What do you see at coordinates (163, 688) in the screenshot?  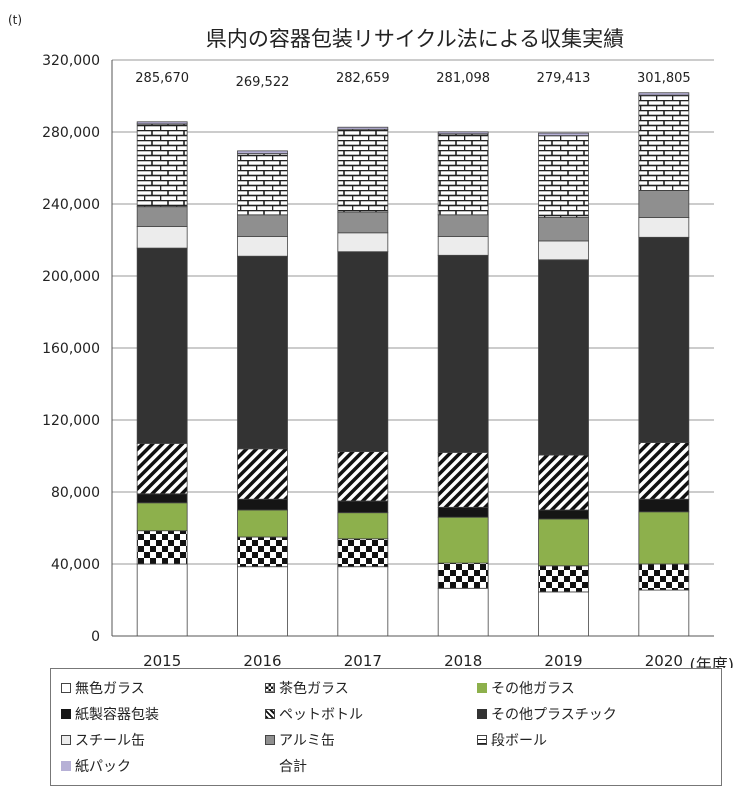 I see `legend-item: 無色ガラス` at bounding box center [163, 688].